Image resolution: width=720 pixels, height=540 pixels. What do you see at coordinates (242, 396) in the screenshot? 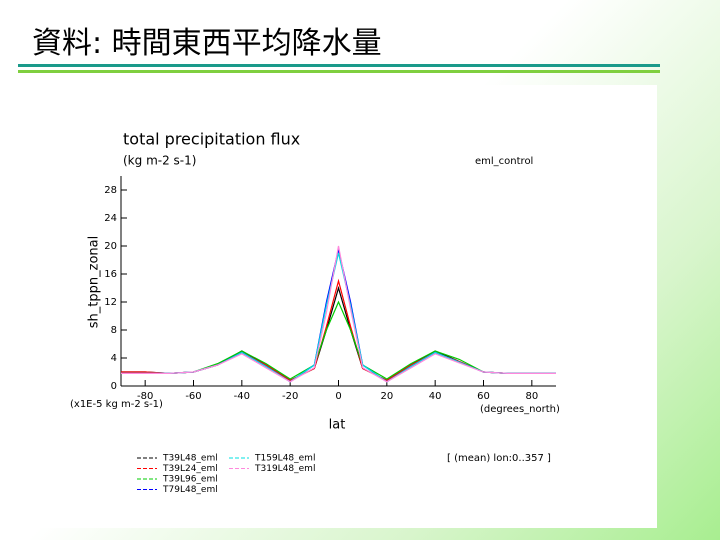
I see `x-tick-label: -40` at bounding box center [242, 396].